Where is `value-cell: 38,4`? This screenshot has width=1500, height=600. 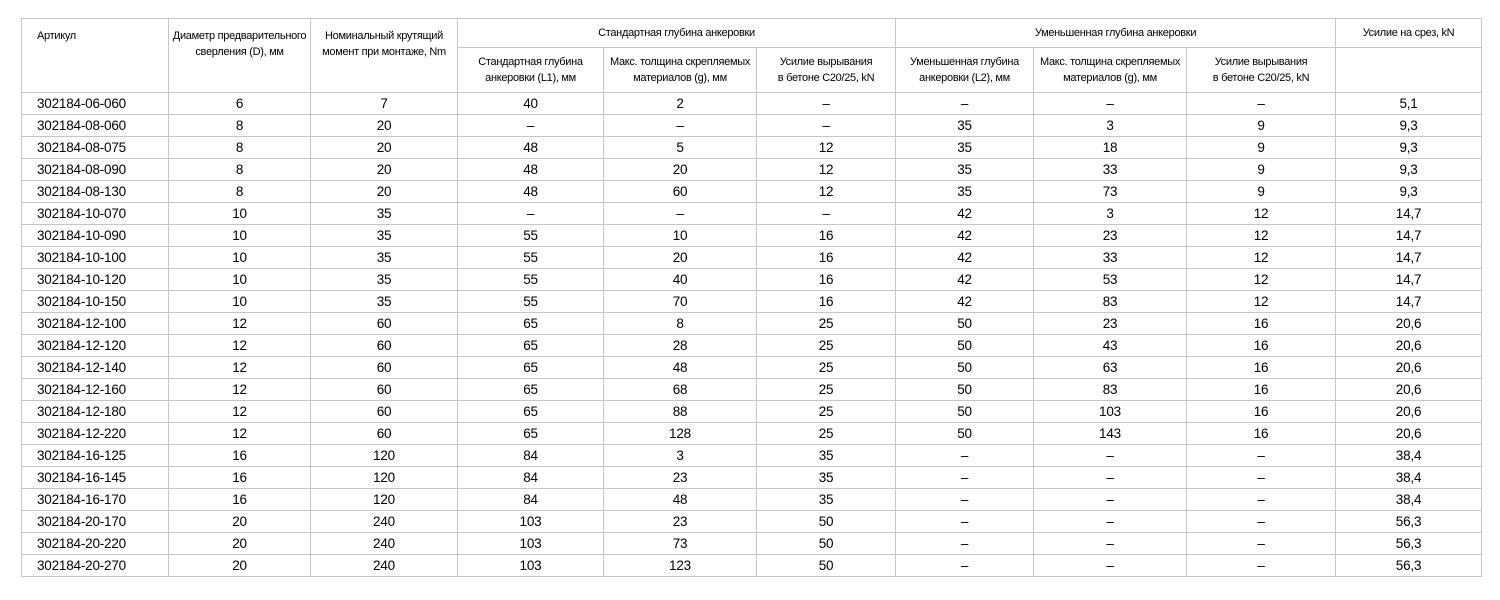
value-cell: 38,4 is located at coordinates (1409, 455).